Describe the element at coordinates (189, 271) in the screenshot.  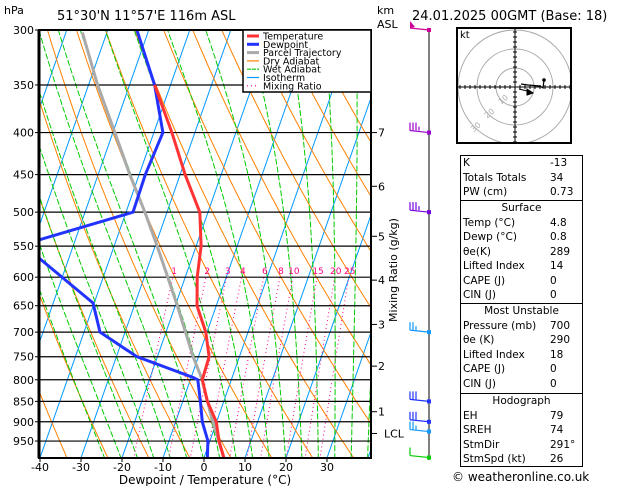
I see `temperature-line` at that location.